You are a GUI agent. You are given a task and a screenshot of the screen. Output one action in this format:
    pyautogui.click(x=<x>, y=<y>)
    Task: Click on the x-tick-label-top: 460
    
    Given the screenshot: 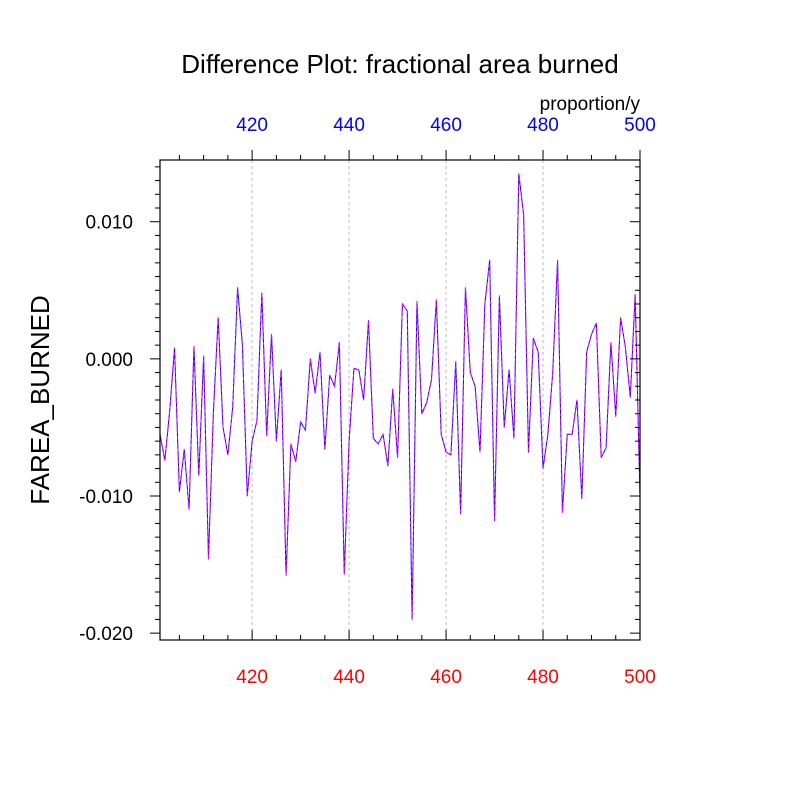 What is the action you would take?
    pyautogui.click(x=446, y=125)
    